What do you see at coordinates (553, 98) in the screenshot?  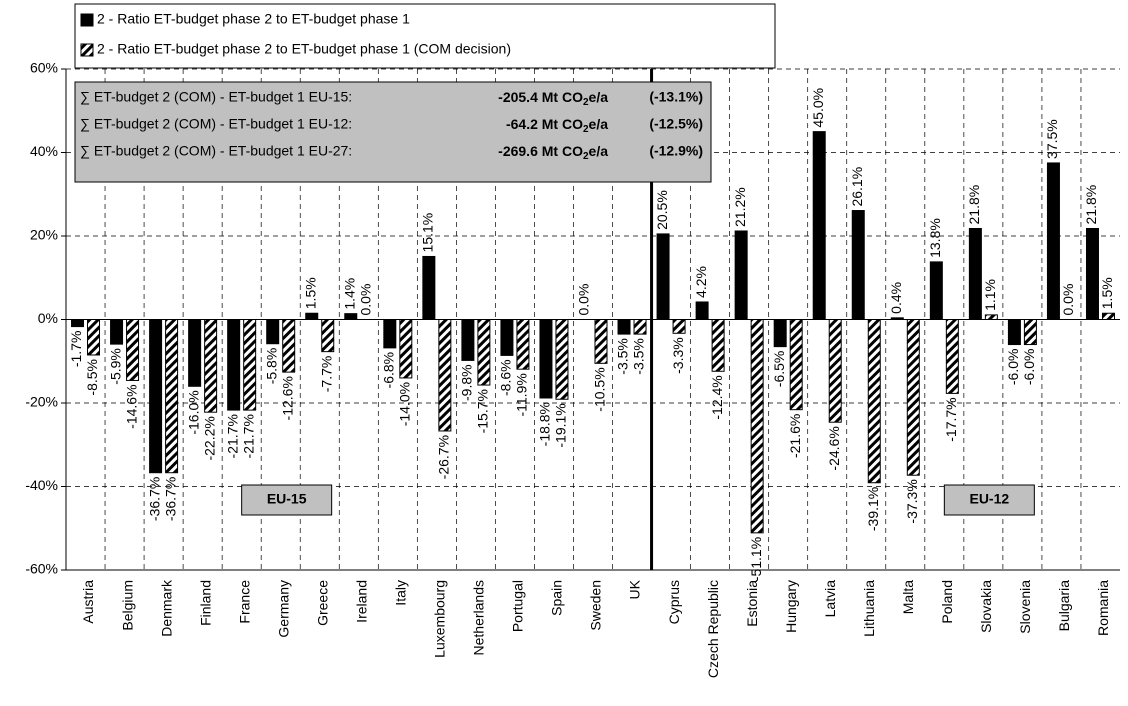 I see `annotation-amount: -205.4 Mt CO2e/a` at bounding box center [553, 98].